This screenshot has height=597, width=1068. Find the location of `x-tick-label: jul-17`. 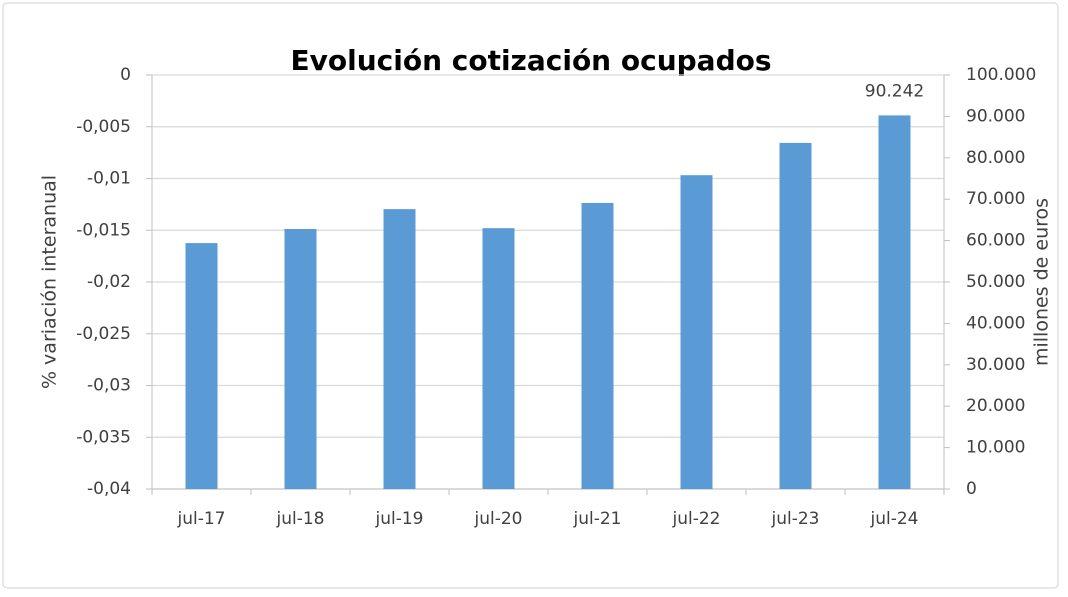

x-tick-label: jul-17 is located at coordinates (201, 519).